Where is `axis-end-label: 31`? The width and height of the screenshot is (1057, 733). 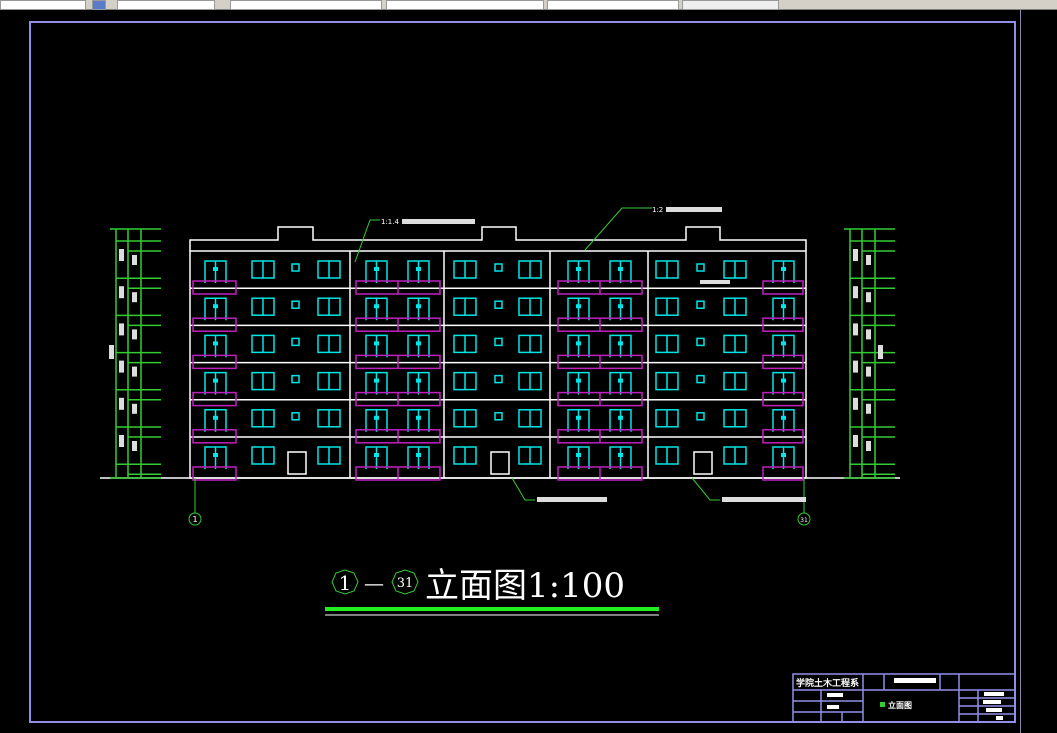
axis-end-label: 31 is located at coordinates (405, 583).